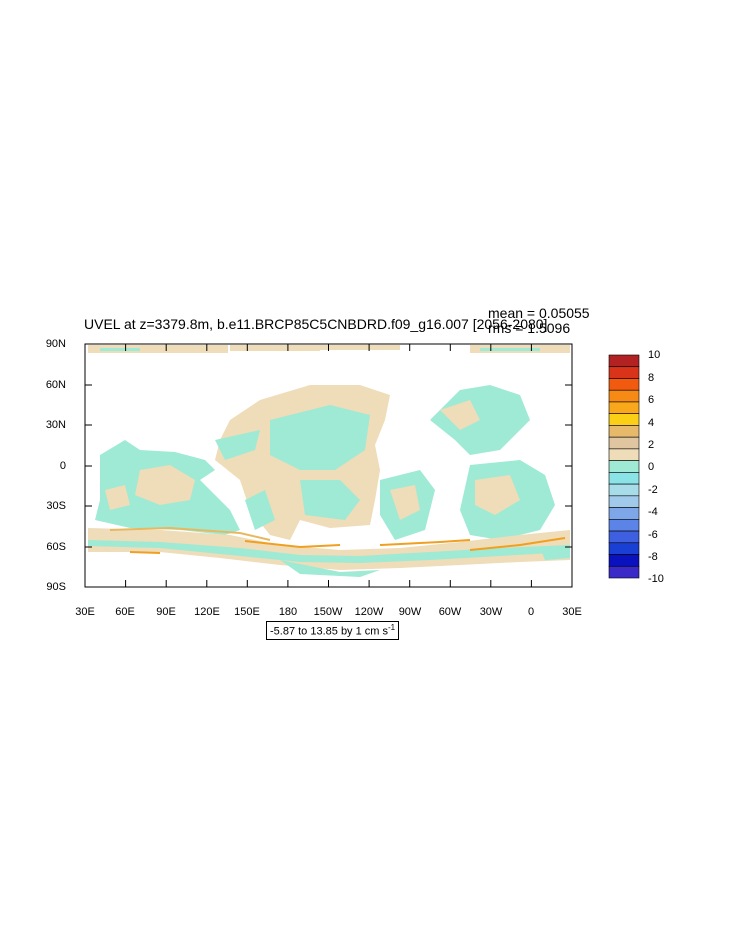 This screenshot has width=733, height=945. I want to click on rms-stat: rms = 1.5096, so click(529, 328).